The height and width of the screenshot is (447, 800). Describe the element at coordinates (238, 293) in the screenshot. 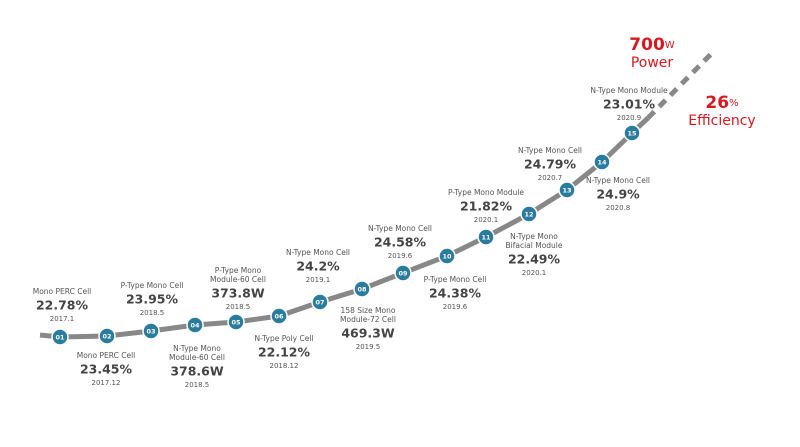

I see `milestone-value: 373.8W` at that location.